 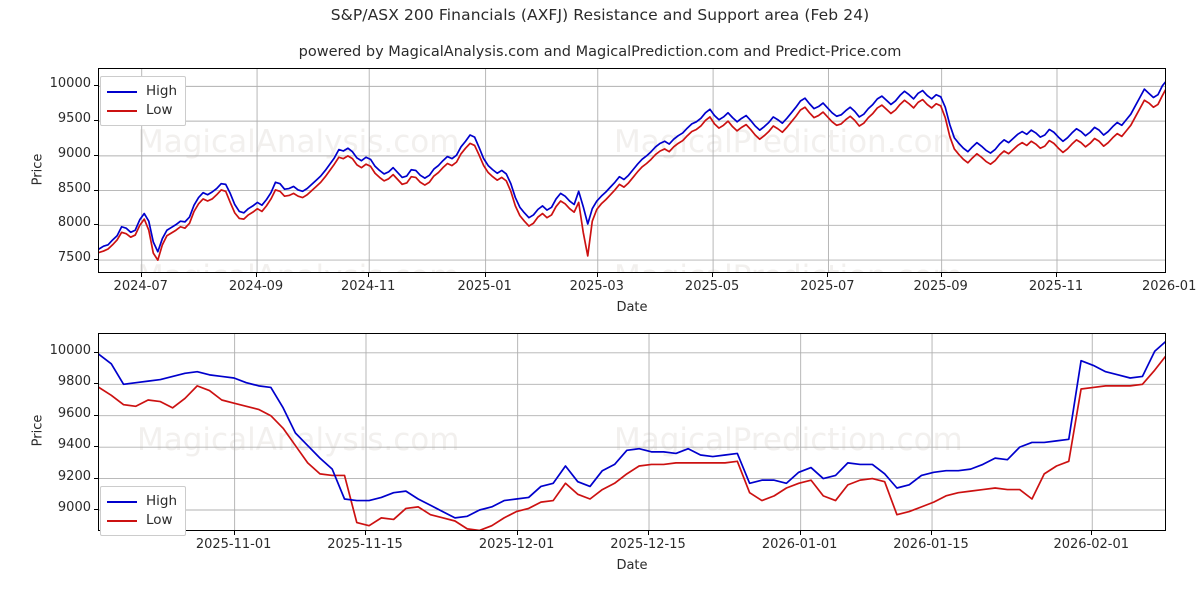 I want to click on x-tick-label: 2024-07, so click(x=140, y=286).